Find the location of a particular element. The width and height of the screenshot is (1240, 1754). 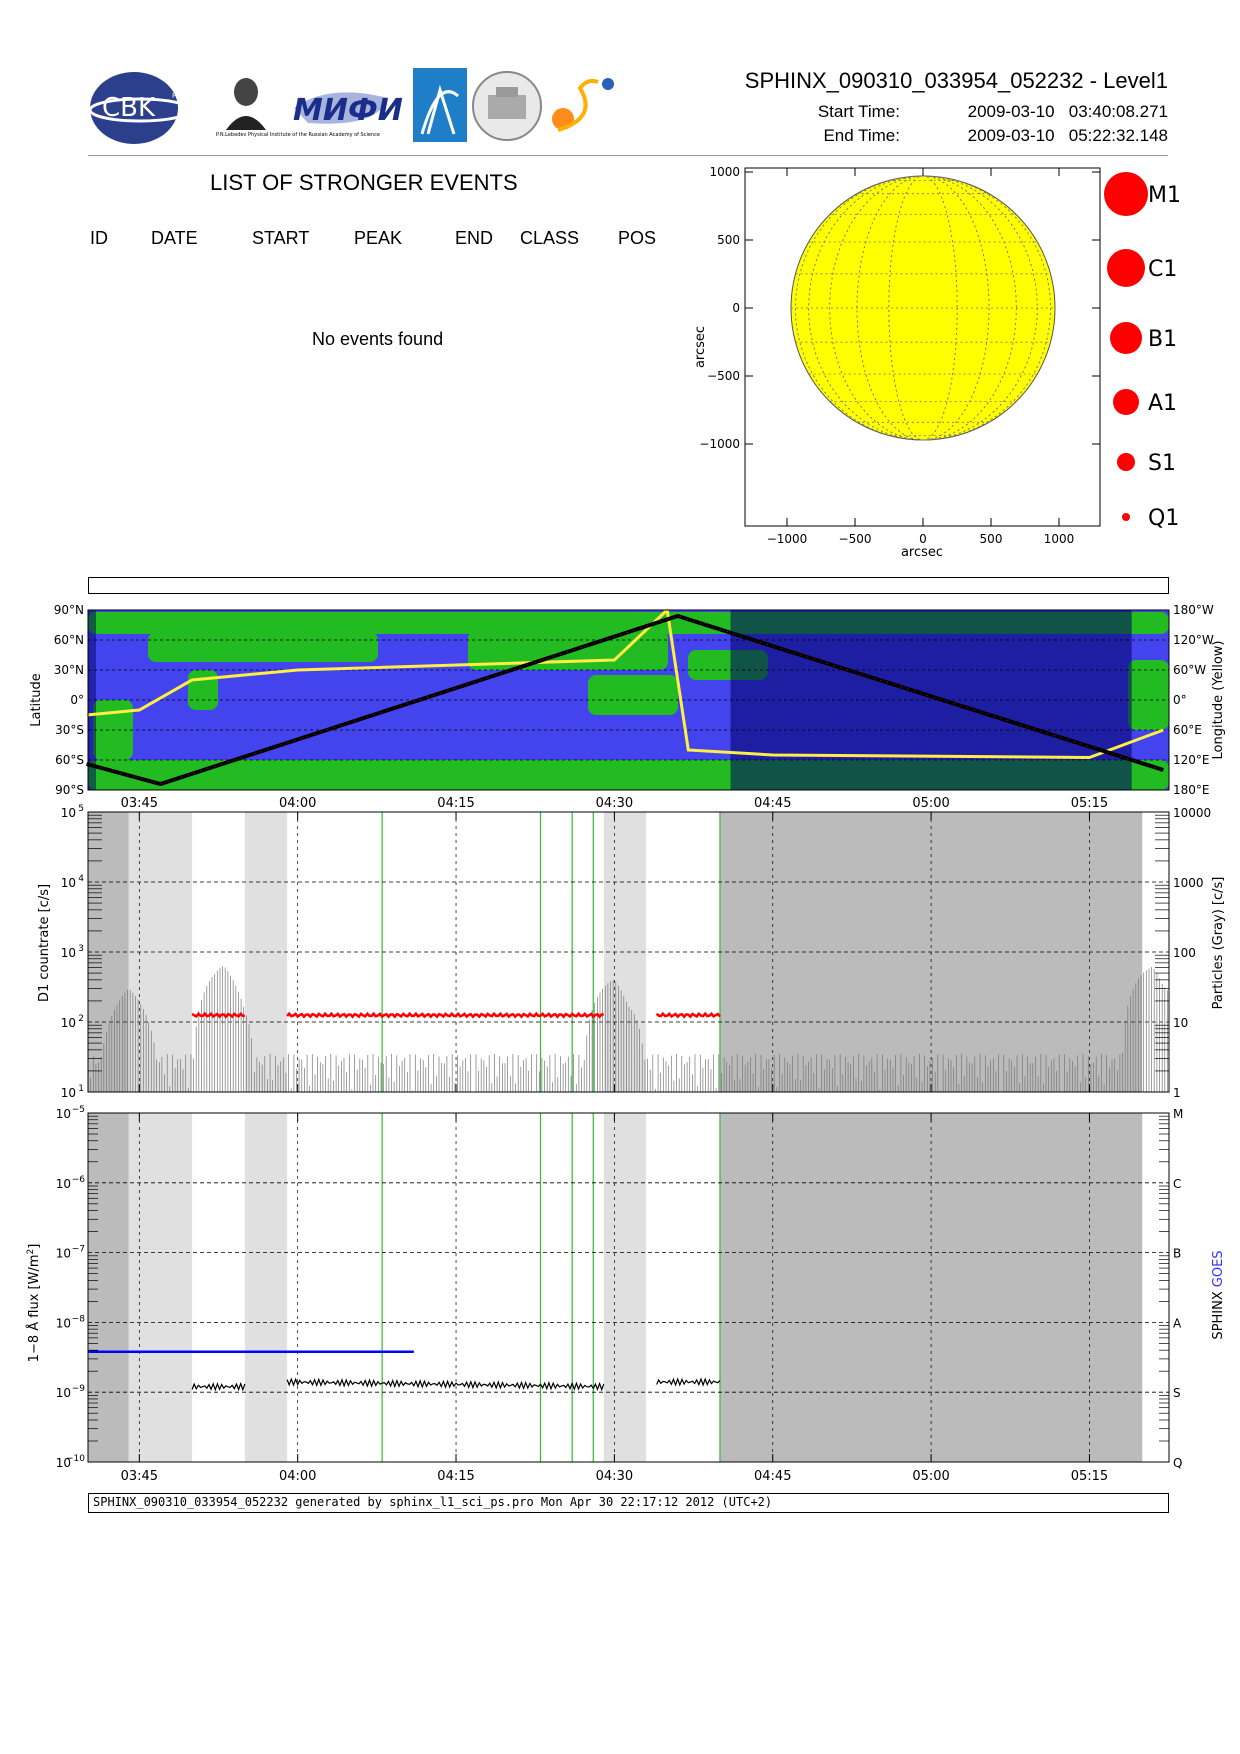

sun-ticks: −1000 −500 0 500 1000 1000 500 0 −500 −1000 is located at coordinates (899, 355).